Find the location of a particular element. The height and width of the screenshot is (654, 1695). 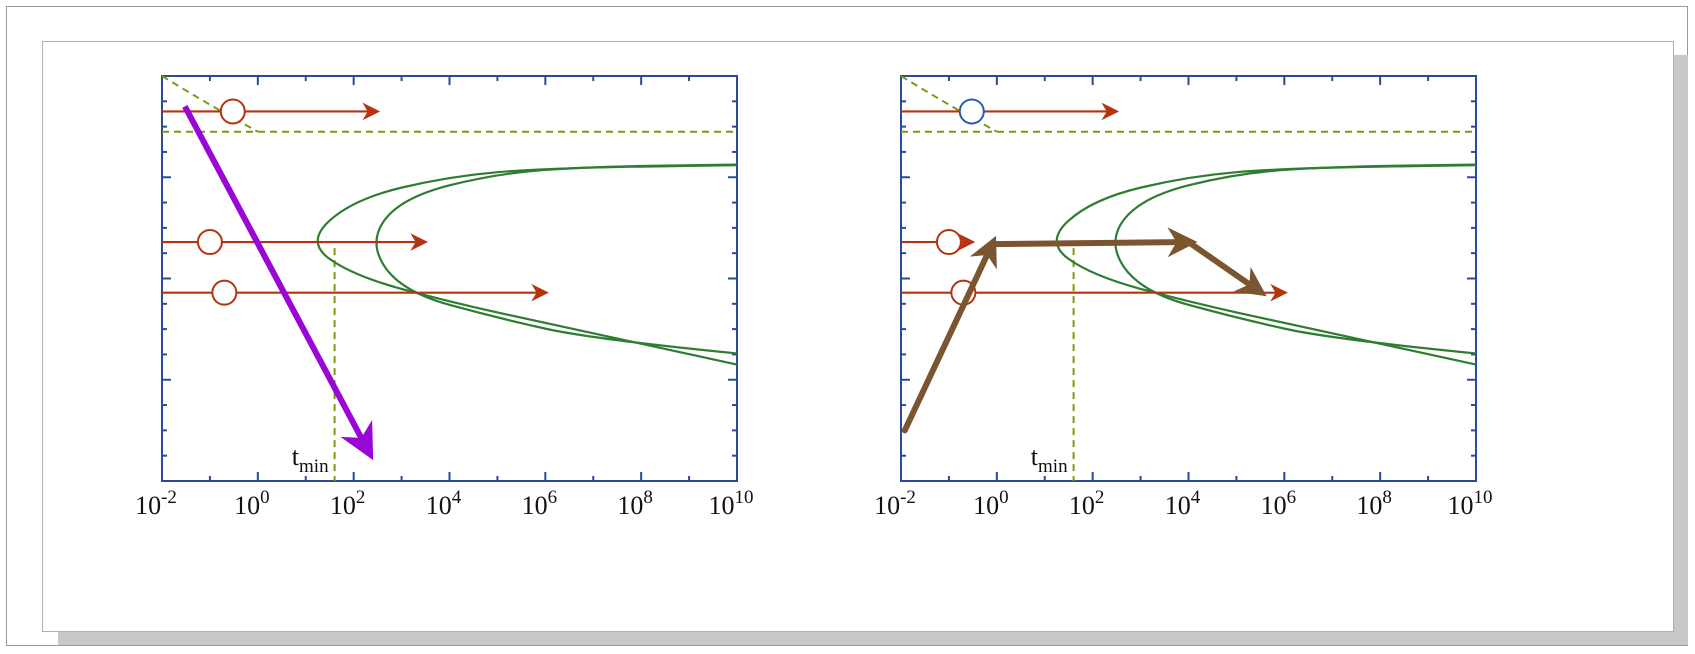

quench-arrow is located at coordinates (278, 282).